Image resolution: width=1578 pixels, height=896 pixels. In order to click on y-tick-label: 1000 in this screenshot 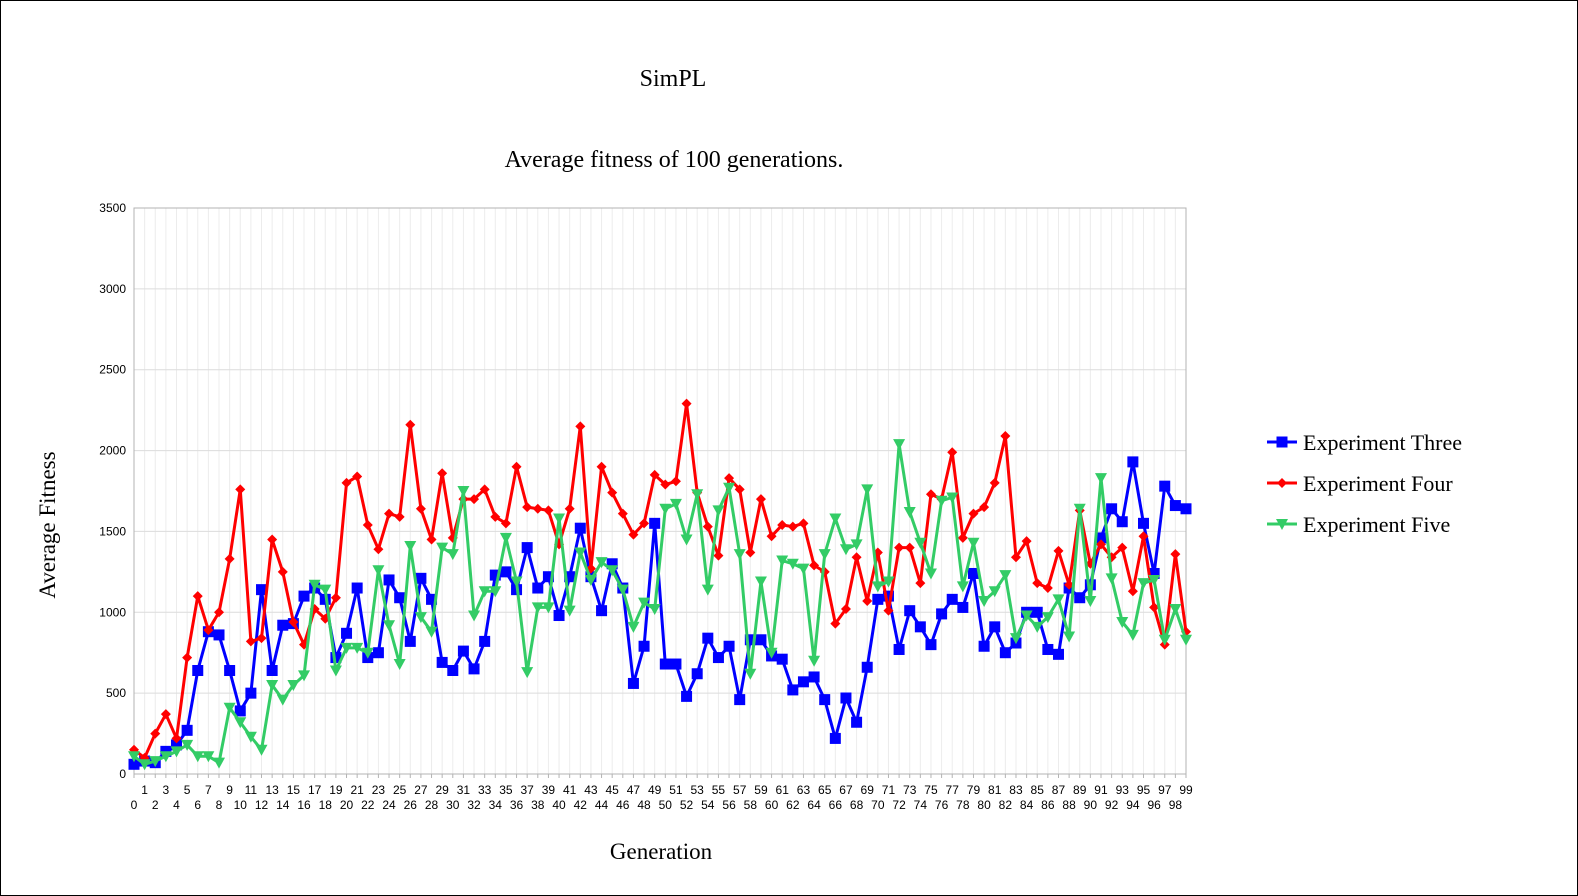, I will do `click(112, 612)`.